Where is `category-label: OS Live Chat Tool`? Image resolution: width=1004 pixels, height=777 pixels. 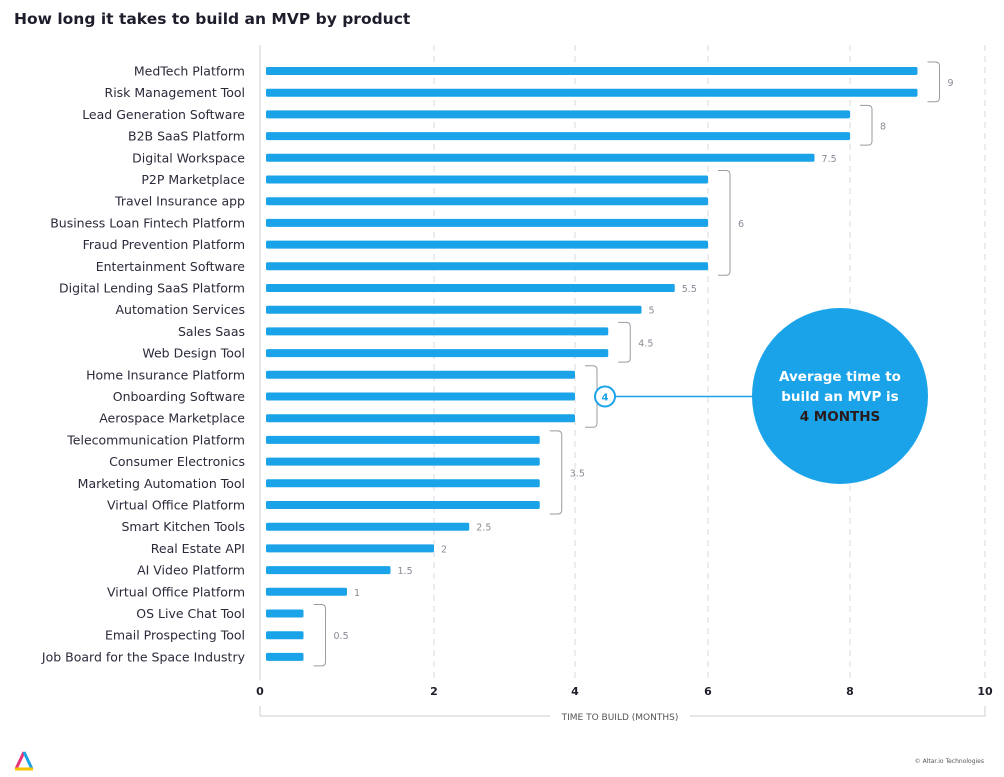
category-label: OS Live Chat Tool is located at coordinates (190, 613).